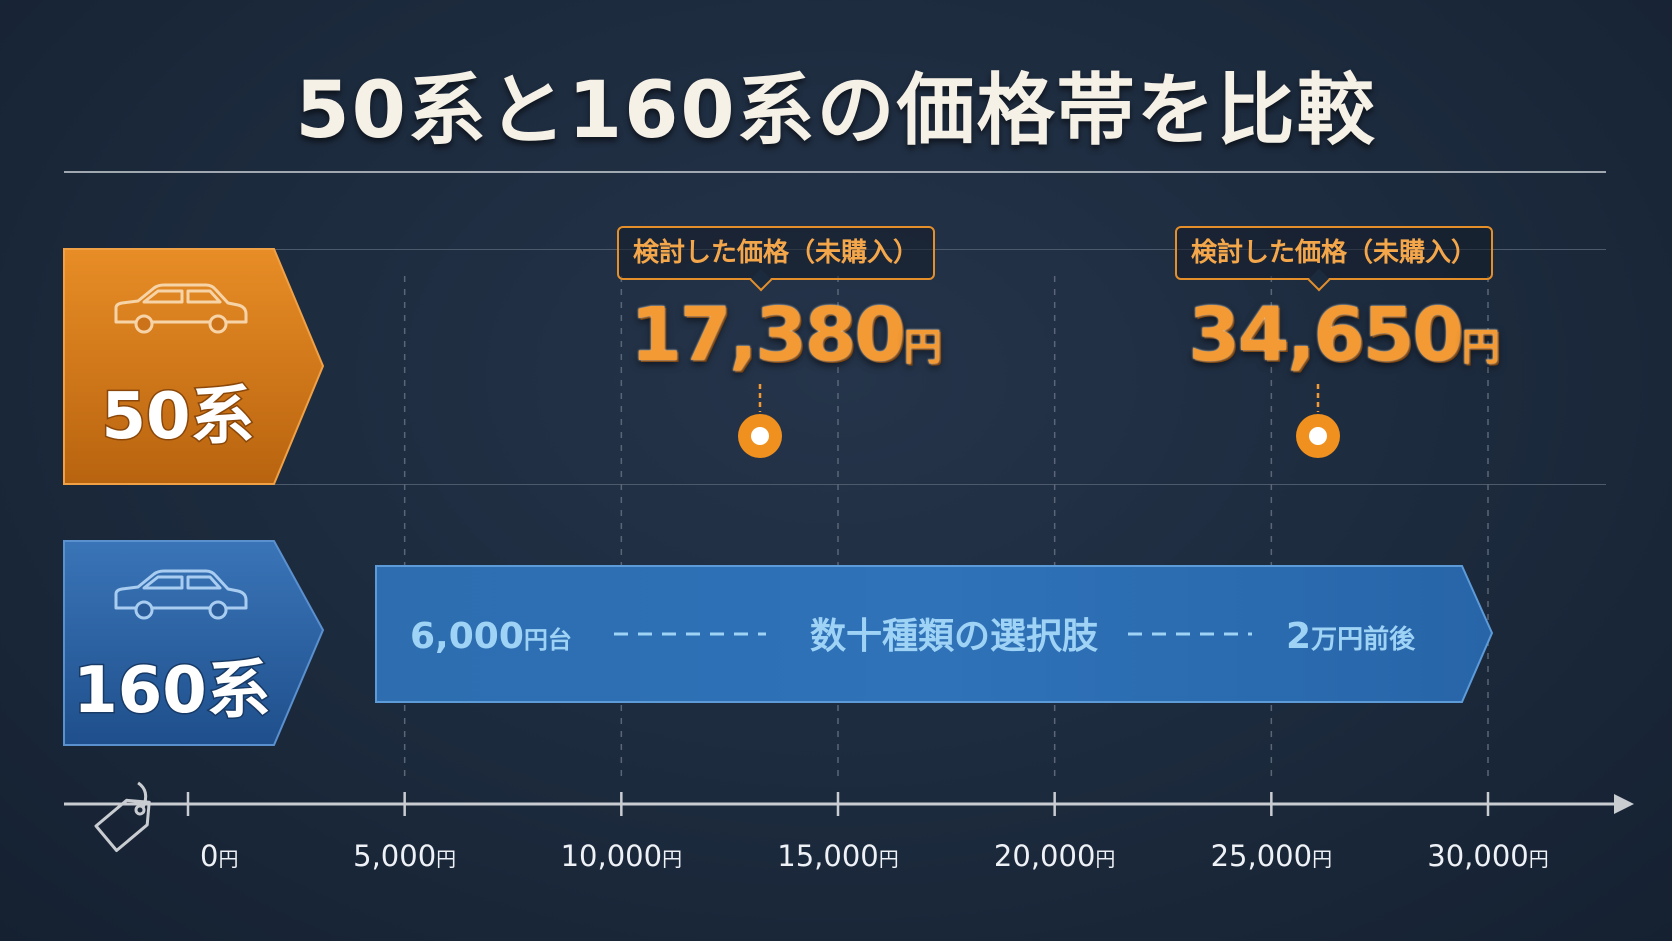 The image size is (1672, 941). Describe the element at coordinates (122, 817) in the screenshot. I see `price-tag-icon` at that location.